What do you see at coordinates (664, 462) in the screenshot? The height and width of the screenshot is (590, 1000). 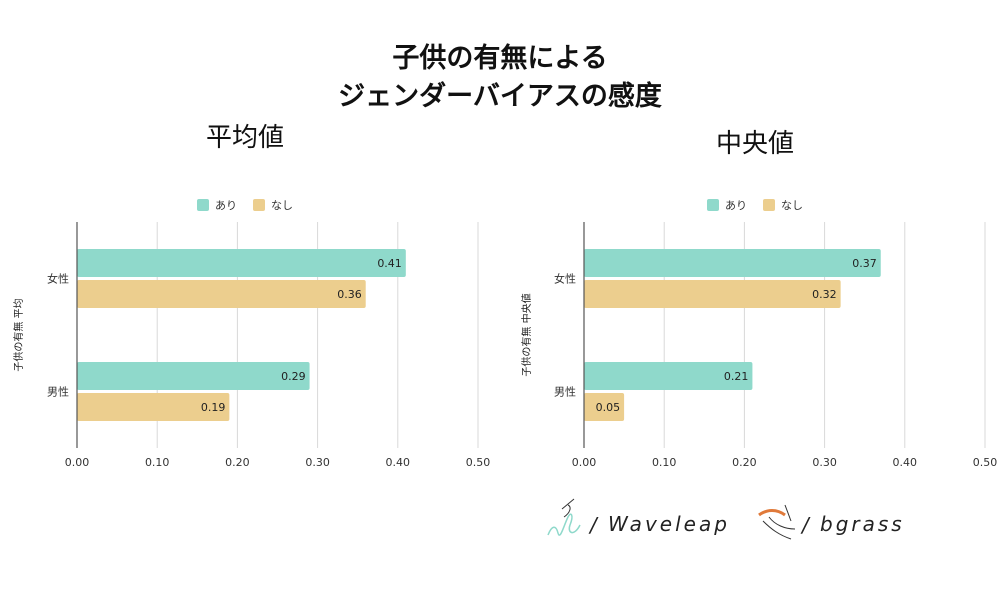 I see `chart-1-xtick-1: 0.10` at bounding box center [664, 462].